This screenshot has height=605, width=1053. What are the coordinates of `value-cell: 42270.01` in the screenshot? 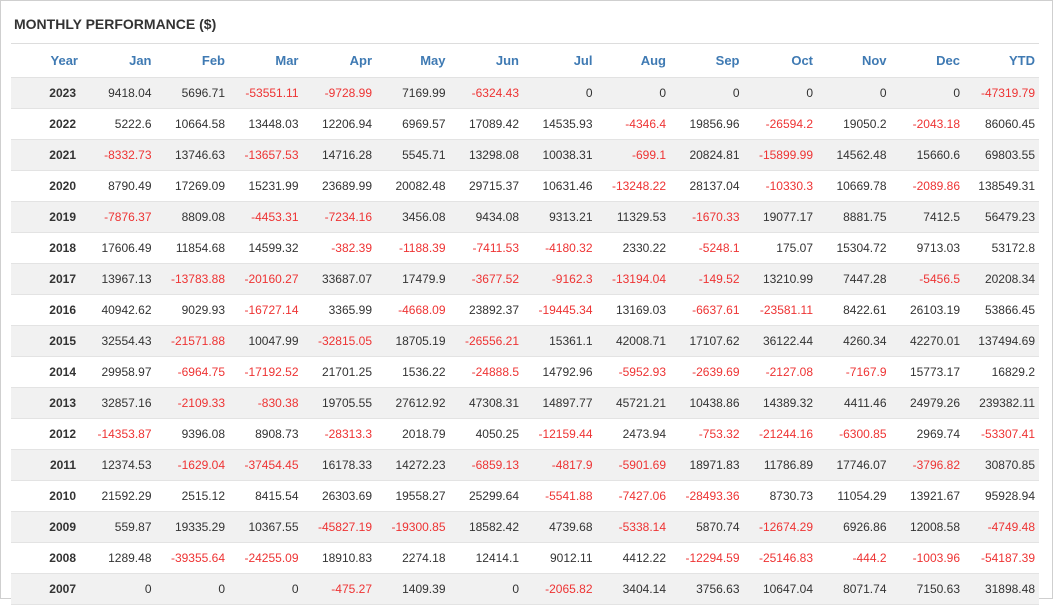 It's located at (927, 341).